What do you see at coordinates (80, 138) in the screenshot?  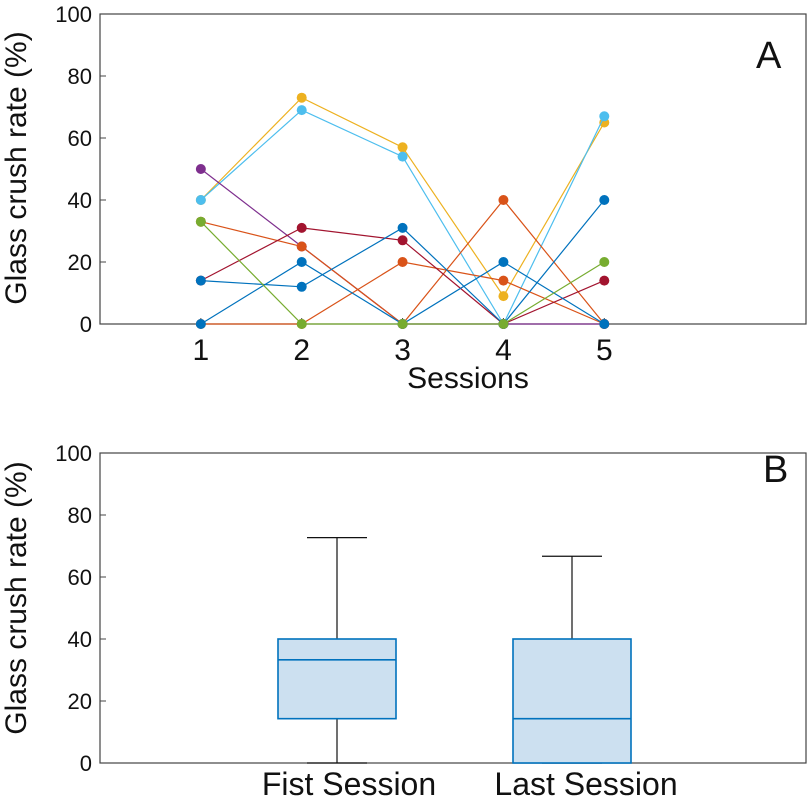 I see `panel-a-y-tick-label: 60` at bounding box center [80, 138].